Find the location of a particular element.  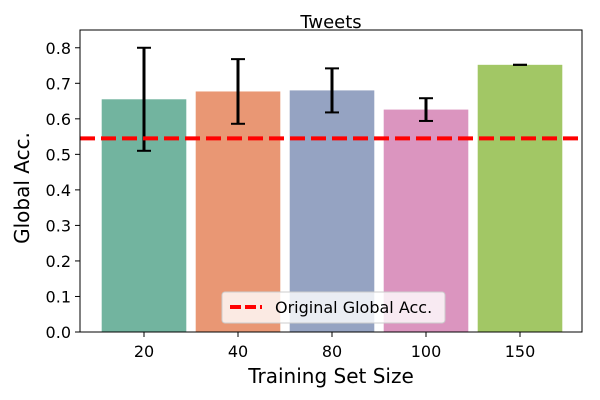

y-axis-label: Global Acc. is located at coordinates (22, 188).